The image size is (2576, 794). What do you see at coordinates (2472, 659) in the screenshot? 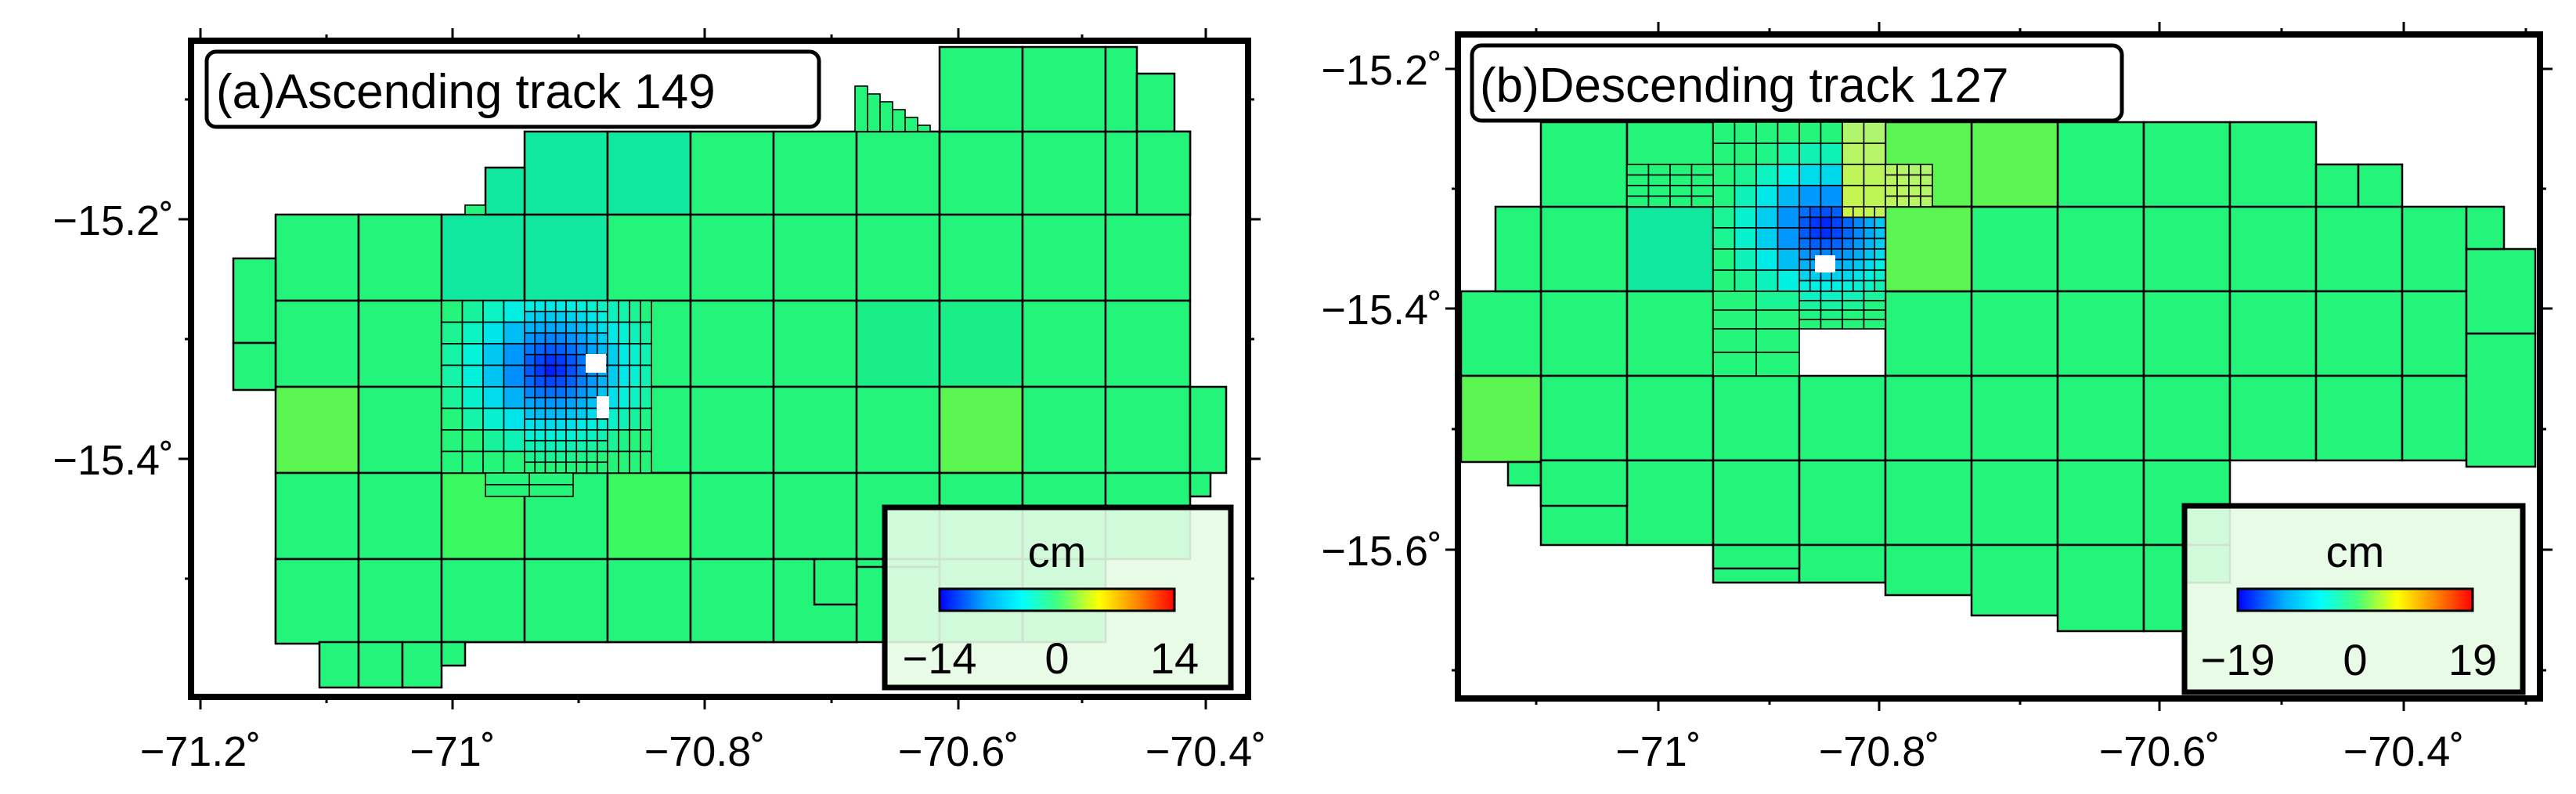
I see `panel-b-colorbar-max: 19` at bounding box center [2472, 659].